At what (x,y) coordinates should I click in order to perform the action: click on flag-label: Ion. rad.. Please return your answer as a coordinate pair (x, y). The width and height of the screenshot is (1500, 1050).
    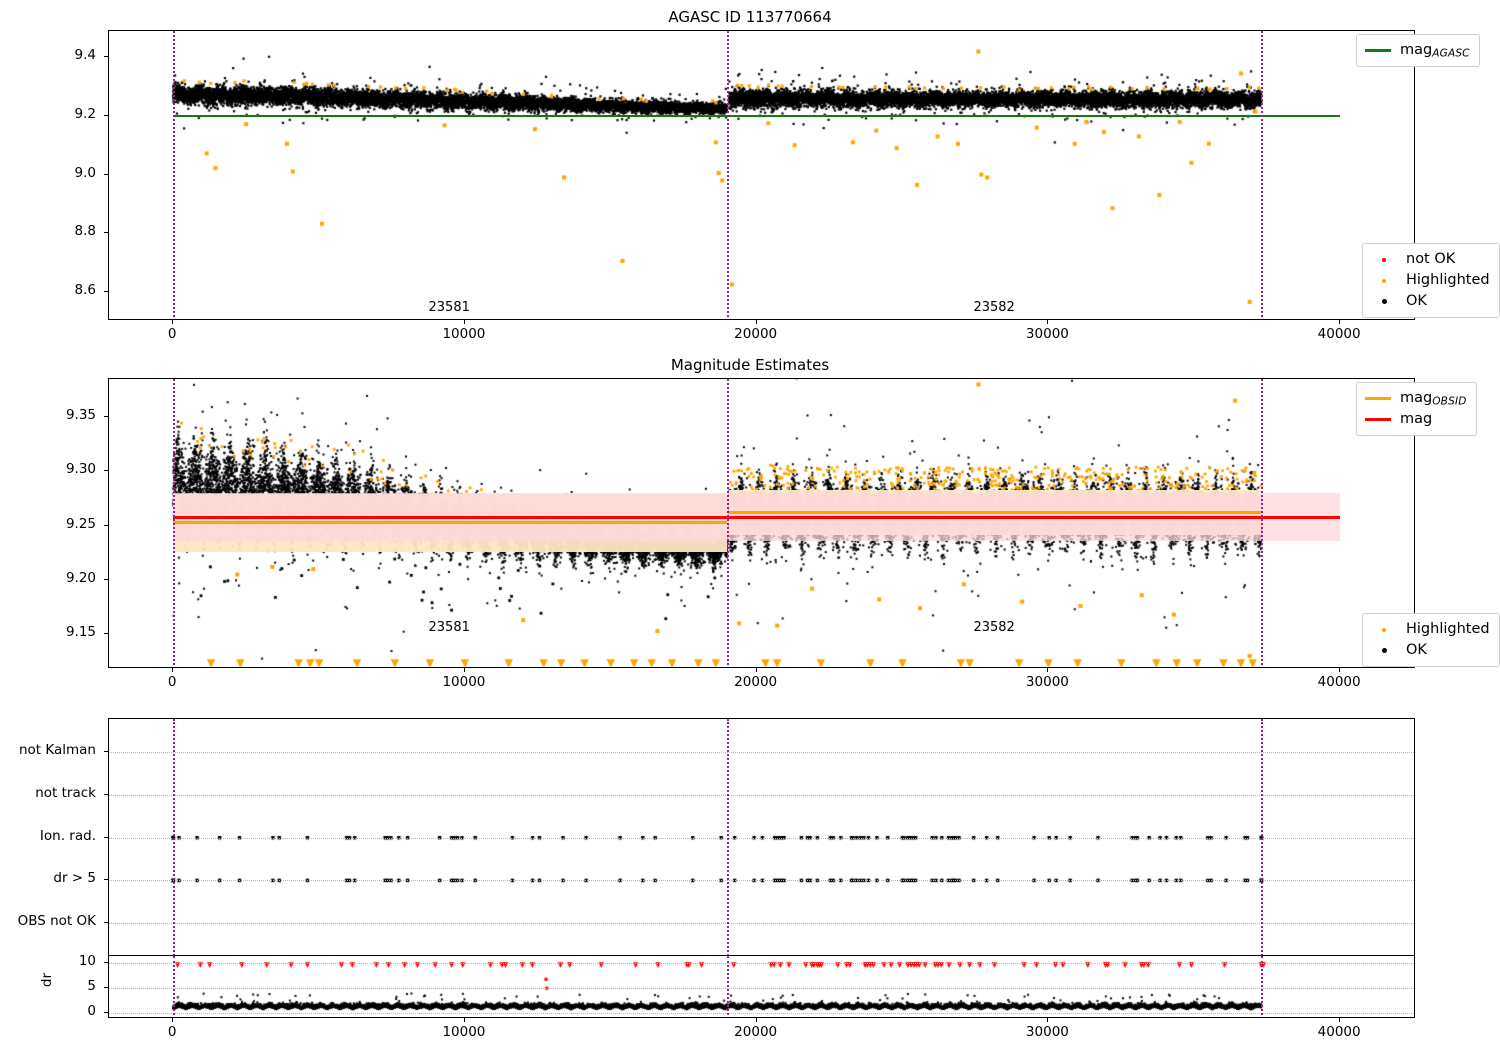
    Looking at the image, I should click on (67, 835).